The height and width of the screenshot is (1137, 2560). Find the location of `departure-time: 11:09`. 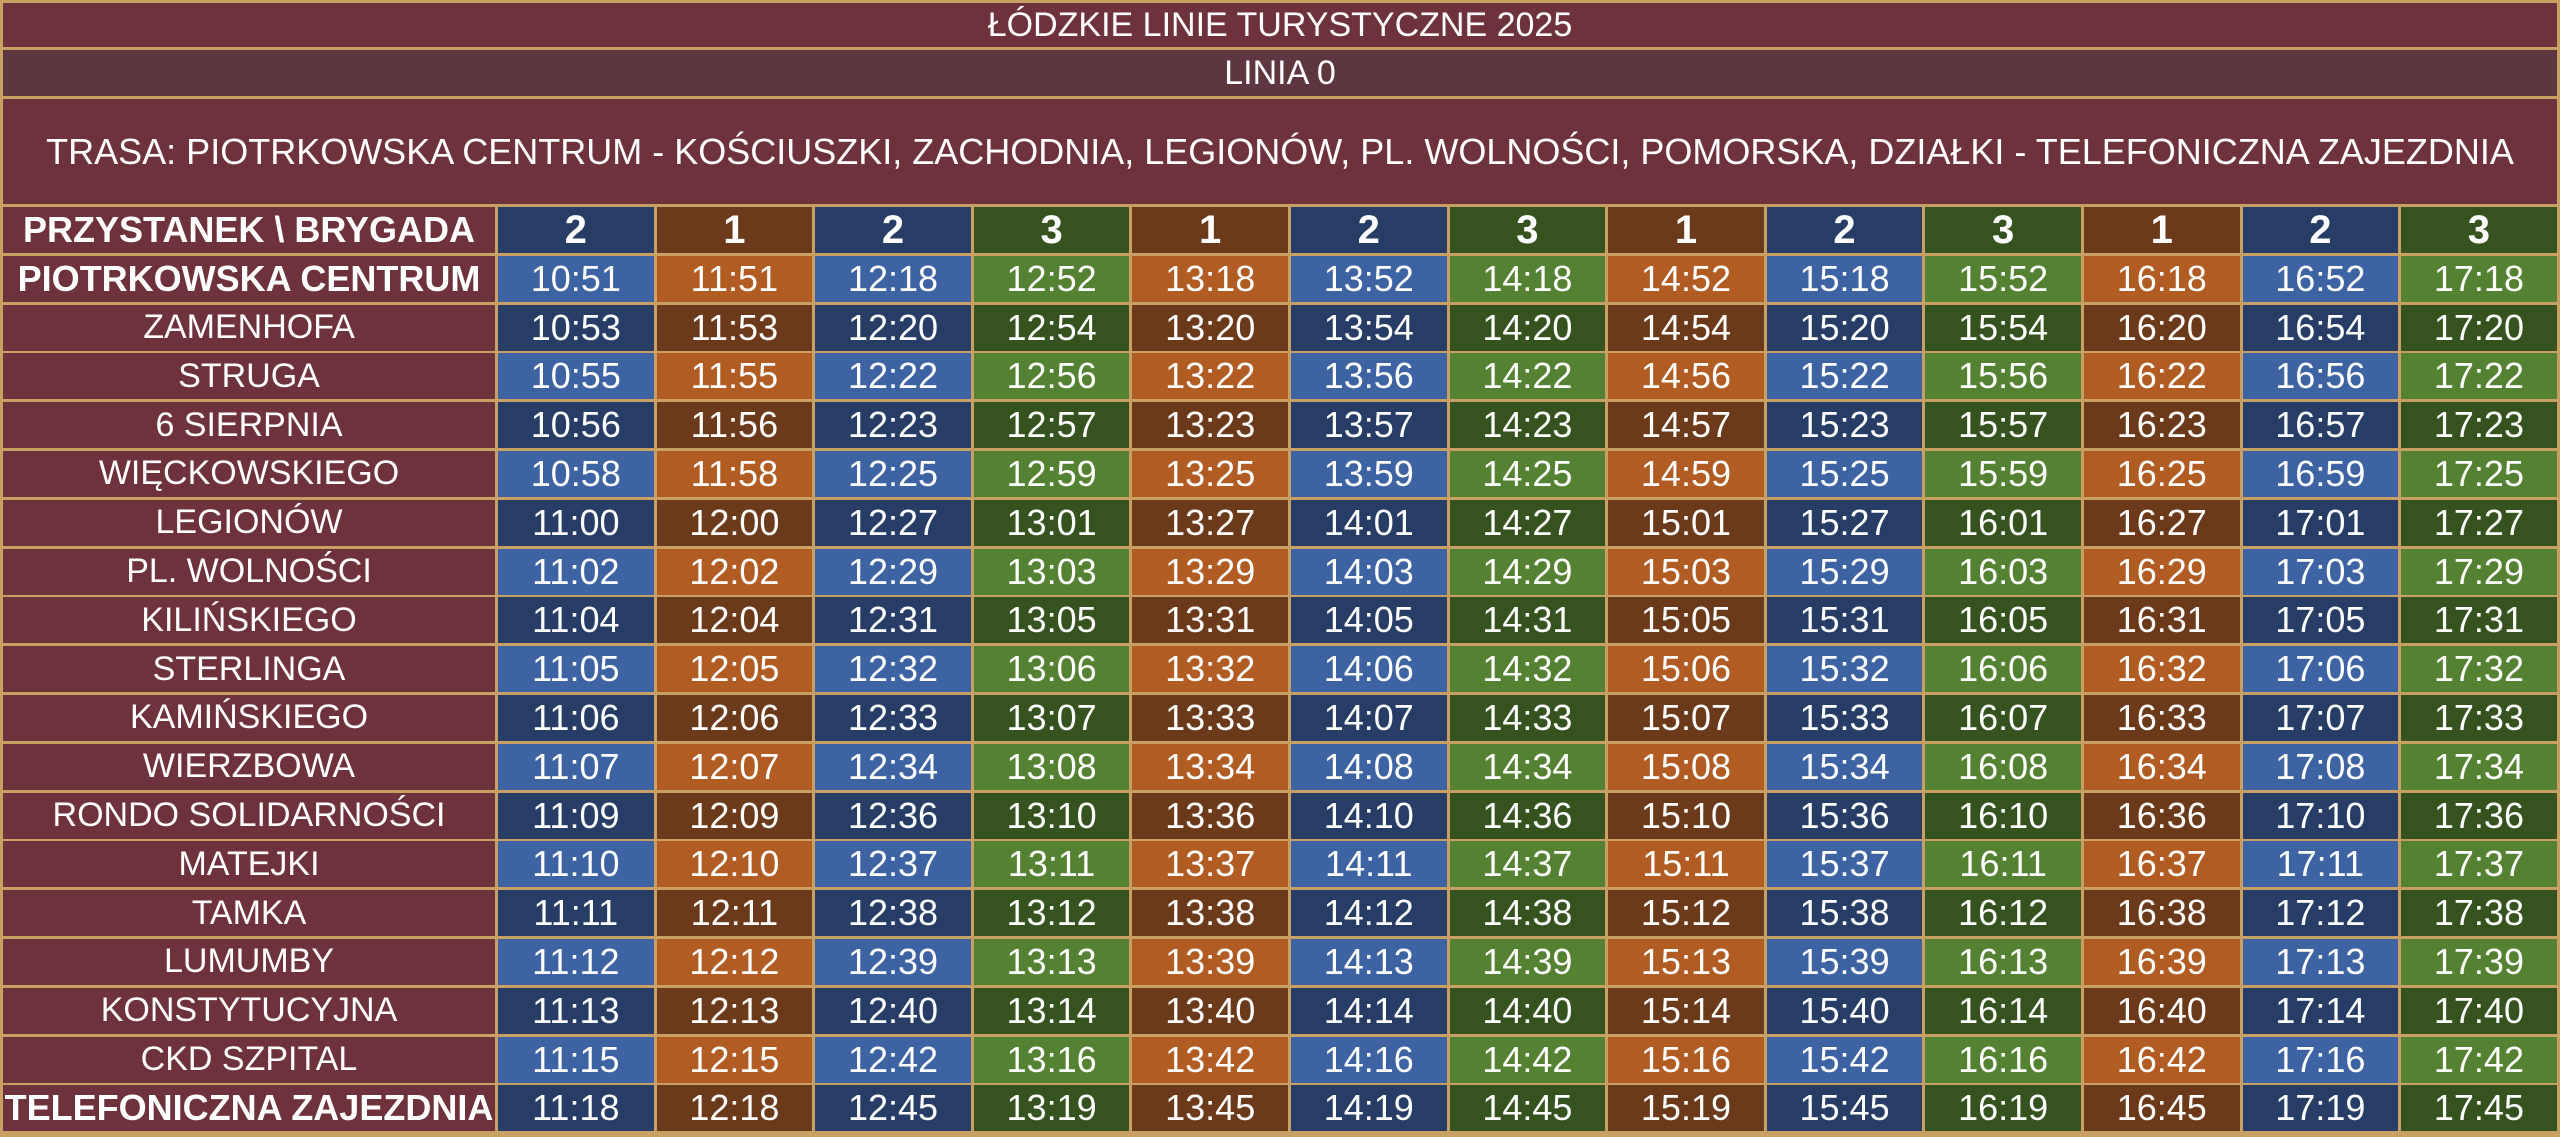

departure-time: 11:09 is located at coordinates (576, 815).